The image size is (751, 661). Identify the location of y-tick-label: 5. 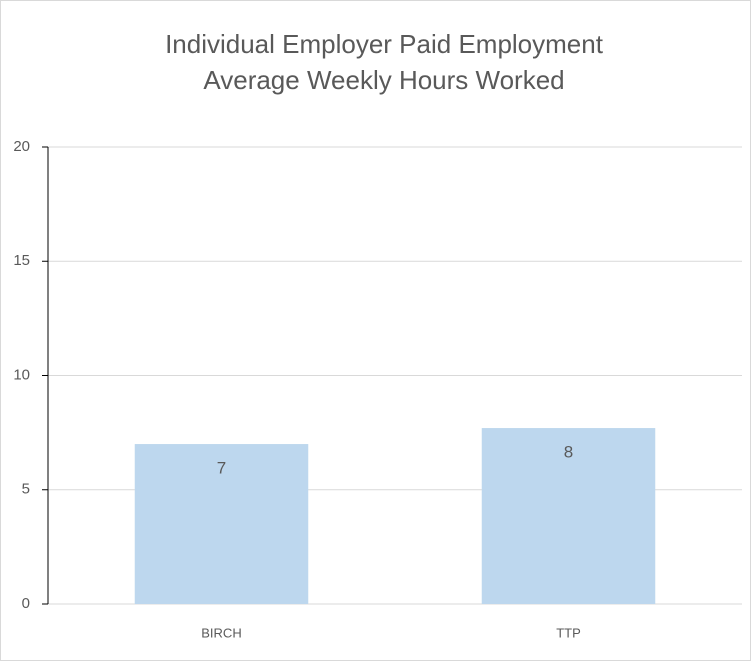
(26, 489).